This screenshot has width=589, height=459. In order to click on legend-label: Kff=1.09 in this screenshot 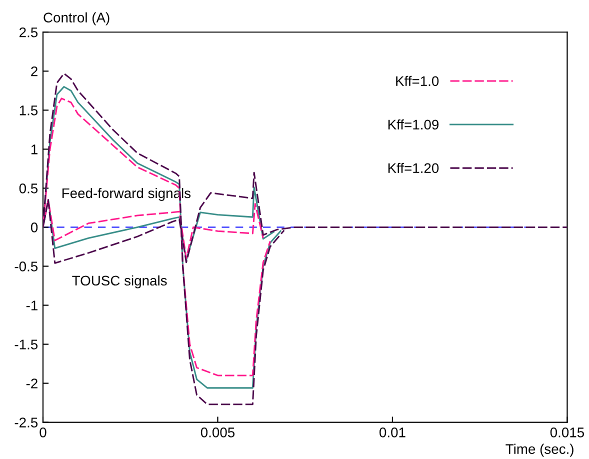, I will do `click(413, 124)`.